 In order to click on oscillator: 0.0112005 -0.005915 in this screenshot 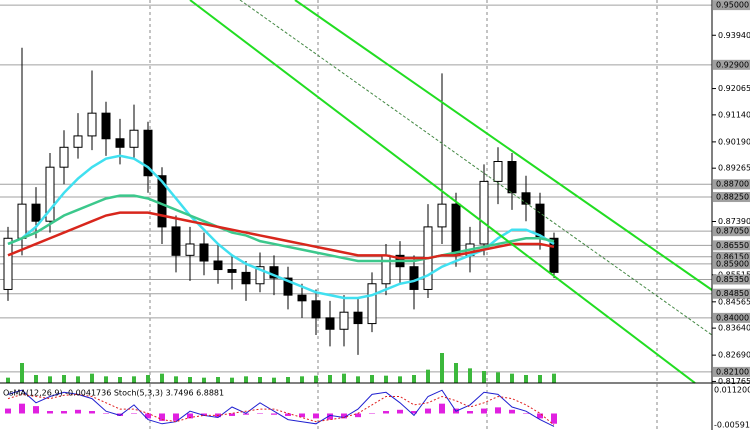, I will do `click(377, 408)`.